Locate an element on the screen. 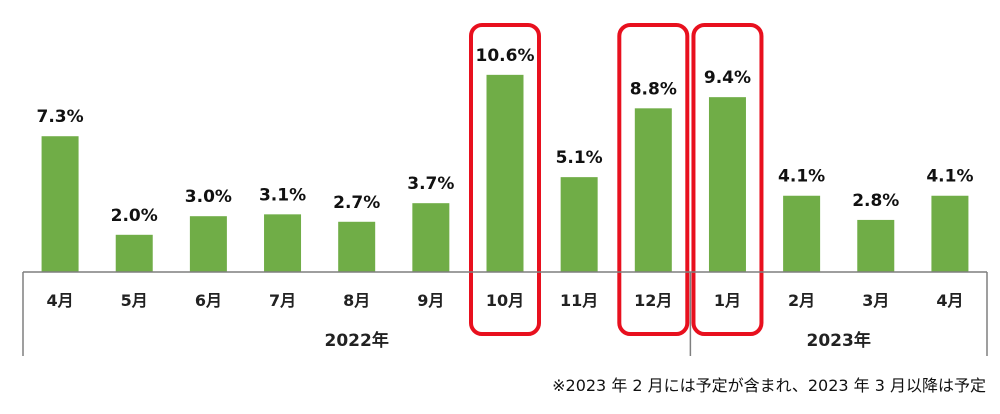 The height and width of the screenshot is (414, 1000). tick-label-4: 7月 is located at coordinates (282, 300).